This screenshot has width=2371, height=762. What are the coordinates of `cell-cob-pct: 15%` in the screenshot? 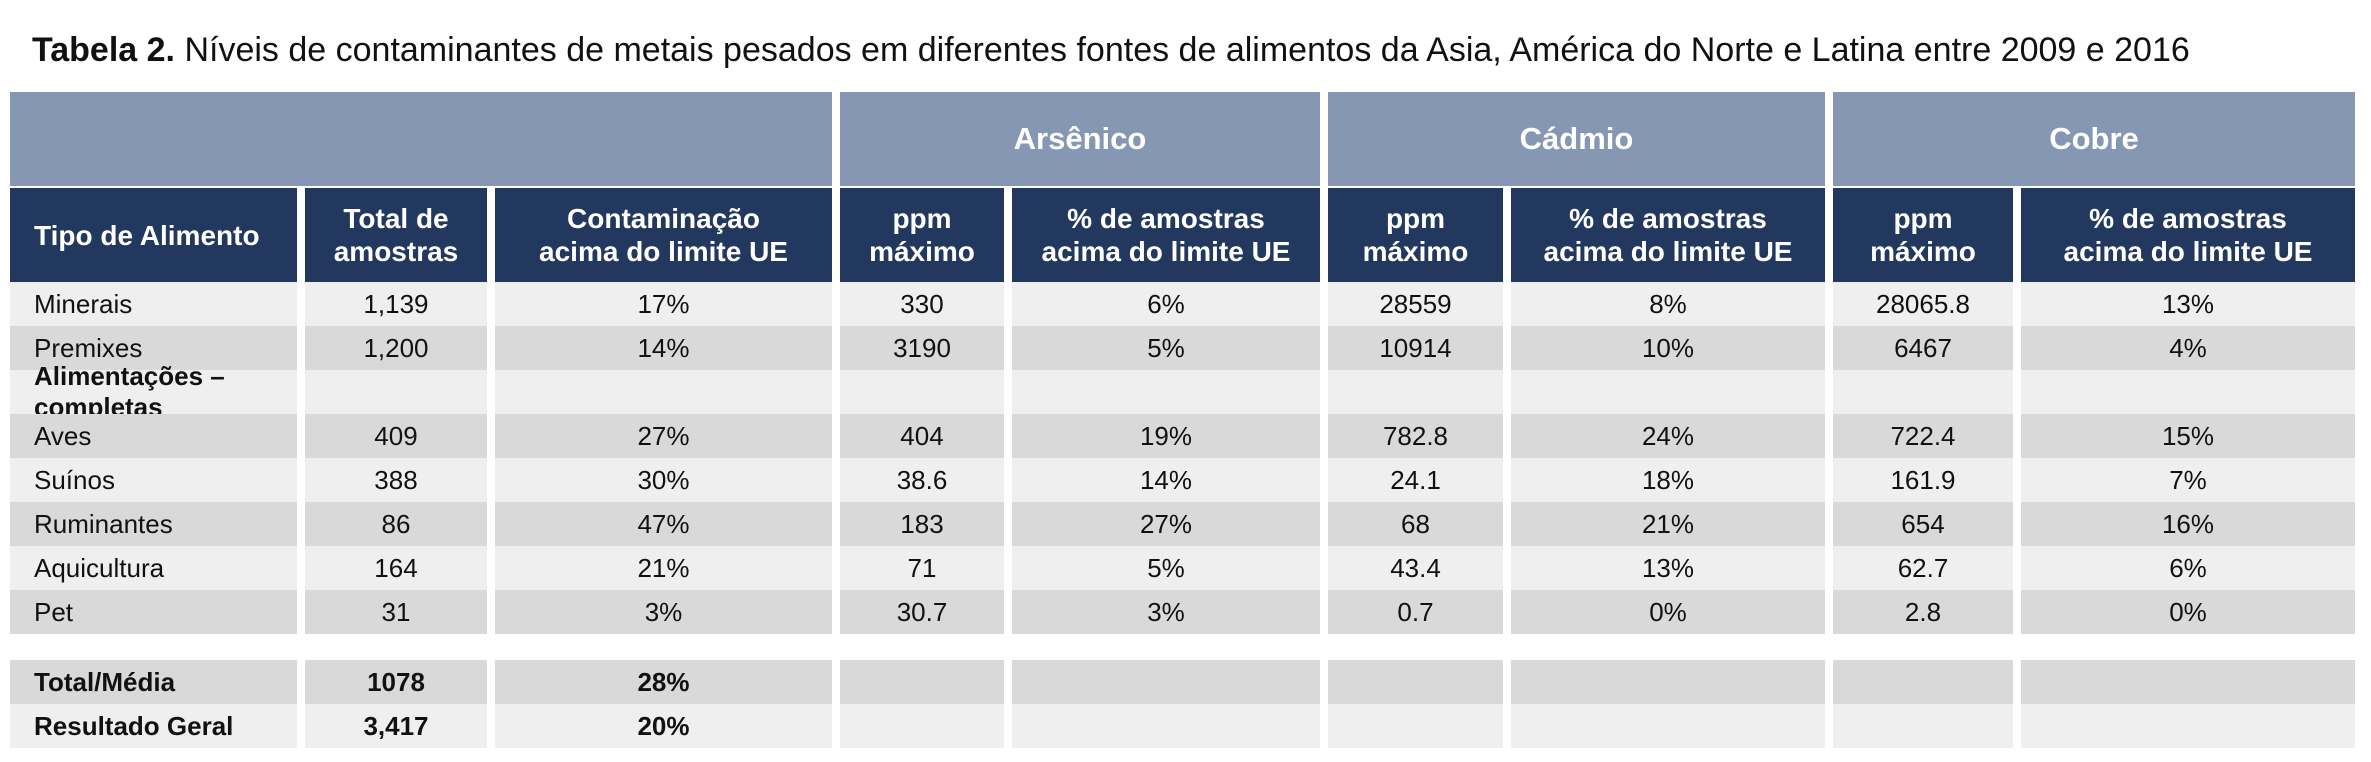 It's located at (2188, 436).